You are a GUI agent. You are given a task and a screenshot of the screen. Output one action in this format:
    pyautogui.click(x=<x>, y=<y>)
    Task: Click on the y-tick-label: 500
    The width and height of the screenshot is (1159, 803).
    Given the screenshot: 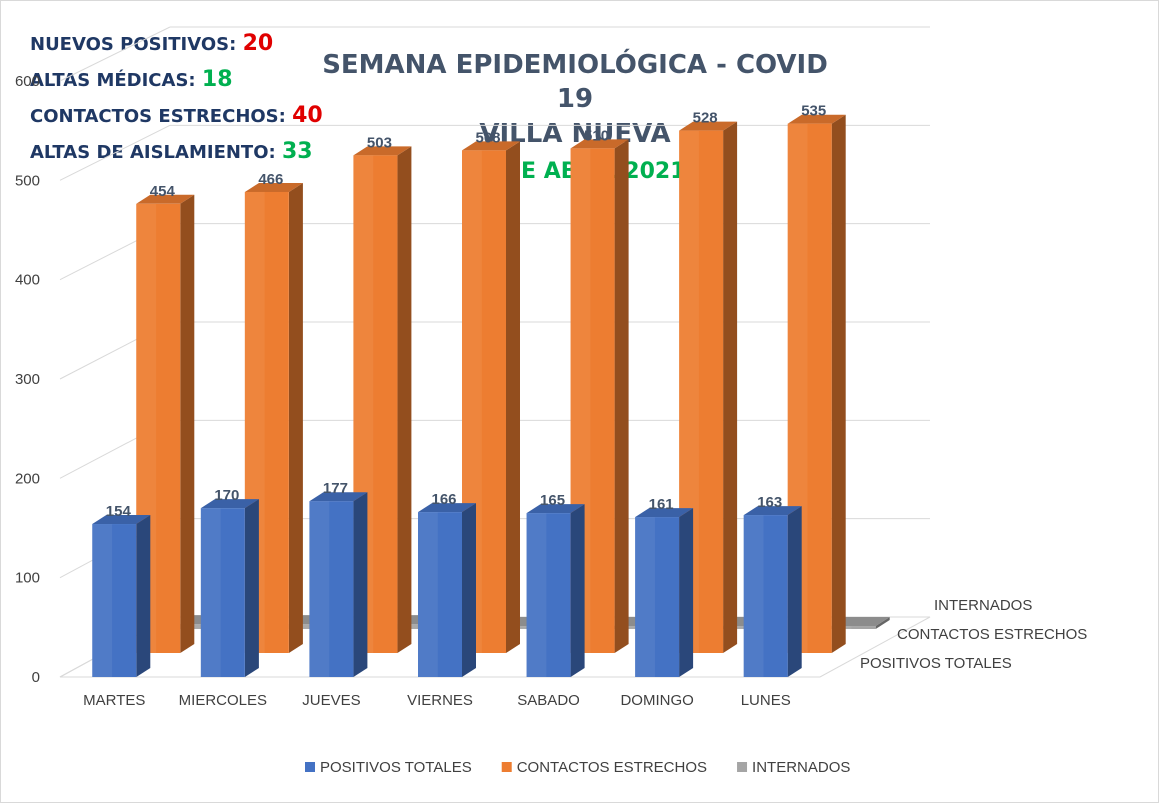 What is the action you would take?
    pyautogui.click(x=27, y=180)
    